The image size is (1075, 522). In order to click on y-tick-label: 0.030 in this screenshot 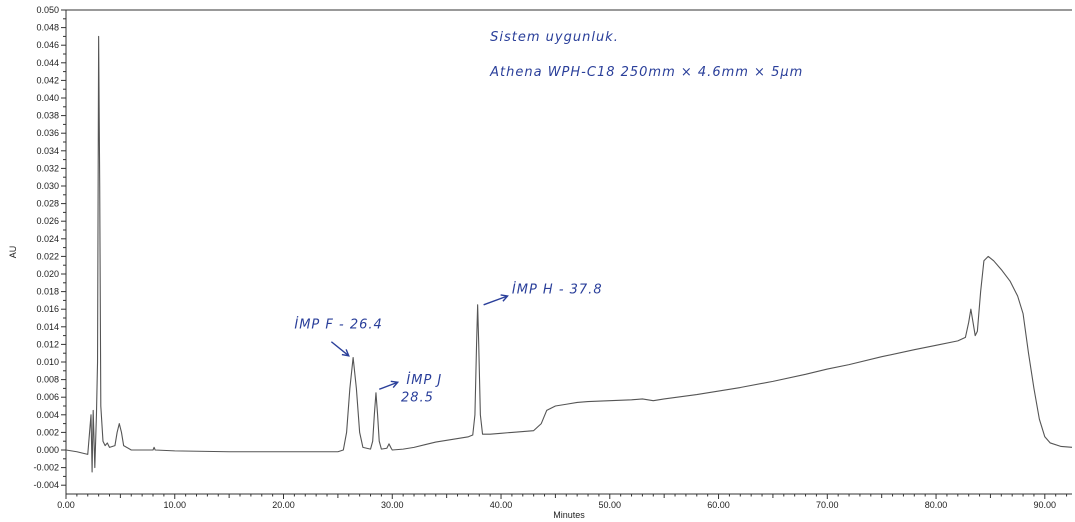, I will do `click(47, 186)`.